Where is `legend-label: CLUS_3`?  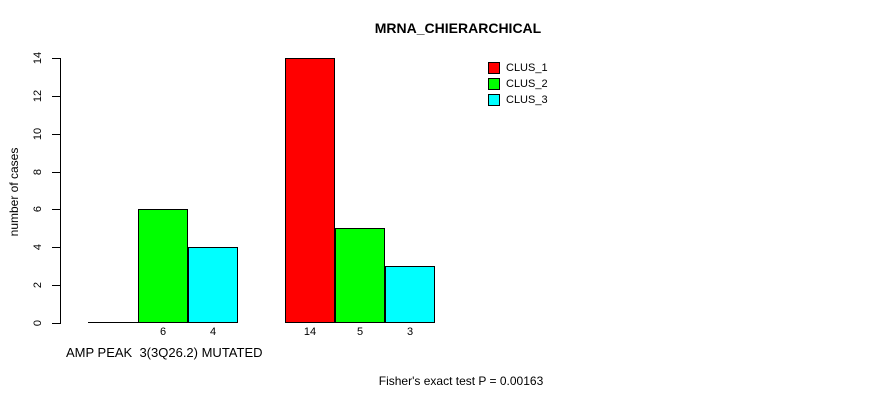 legend-label: CLUS_3 is located at coordinates (527, 100).